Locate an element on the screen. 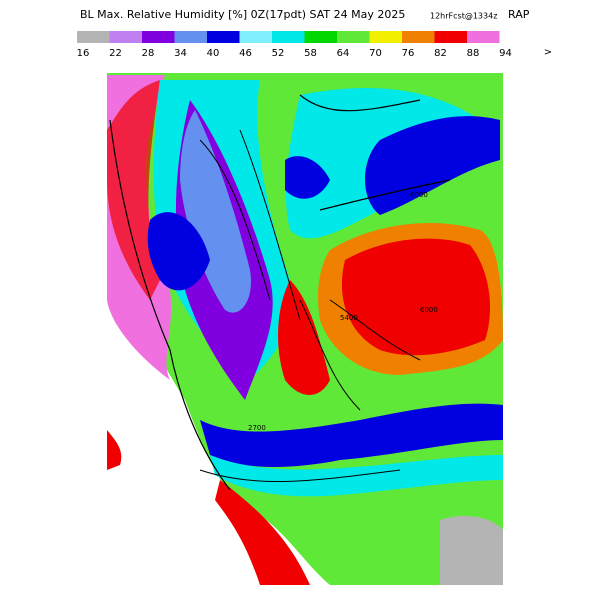 The height and width of the screenshot is (615, 611). contour-label: 2700 is located at coordinates (257, 428).